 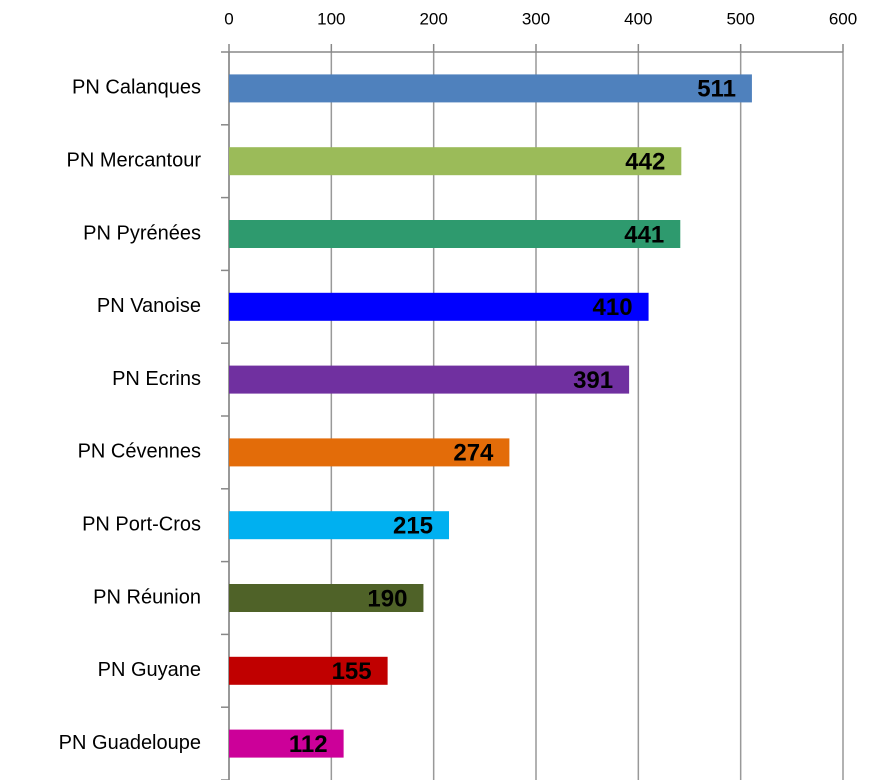 I want to click on y-tick-label: PN Port-Cros, so click(x=141, y=524).